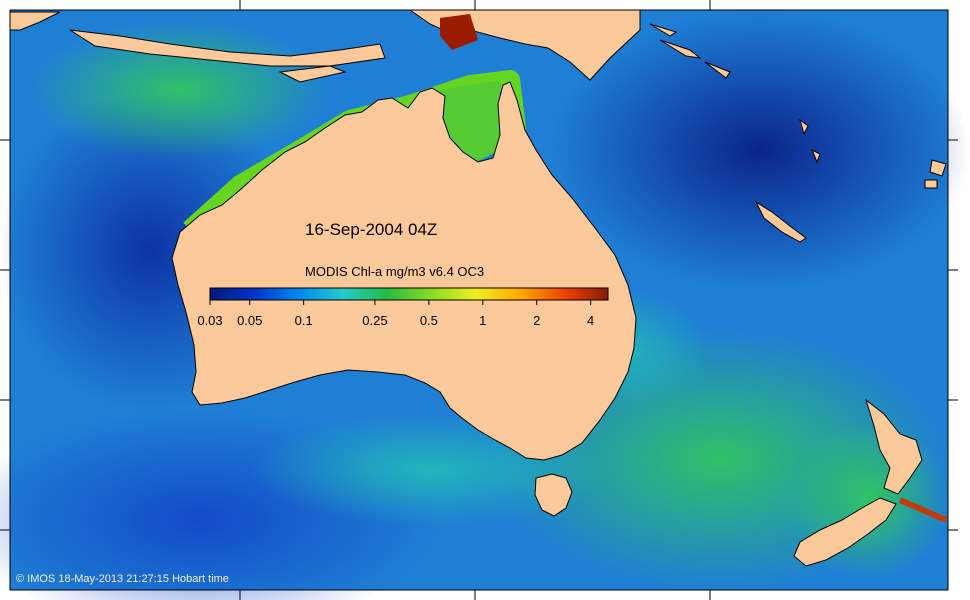 The image size is (970, 600). What do you see at coordinates (459, 32) in the screenshot?
I see `new-guinea-red-coast` at bounding box center [459, 32].